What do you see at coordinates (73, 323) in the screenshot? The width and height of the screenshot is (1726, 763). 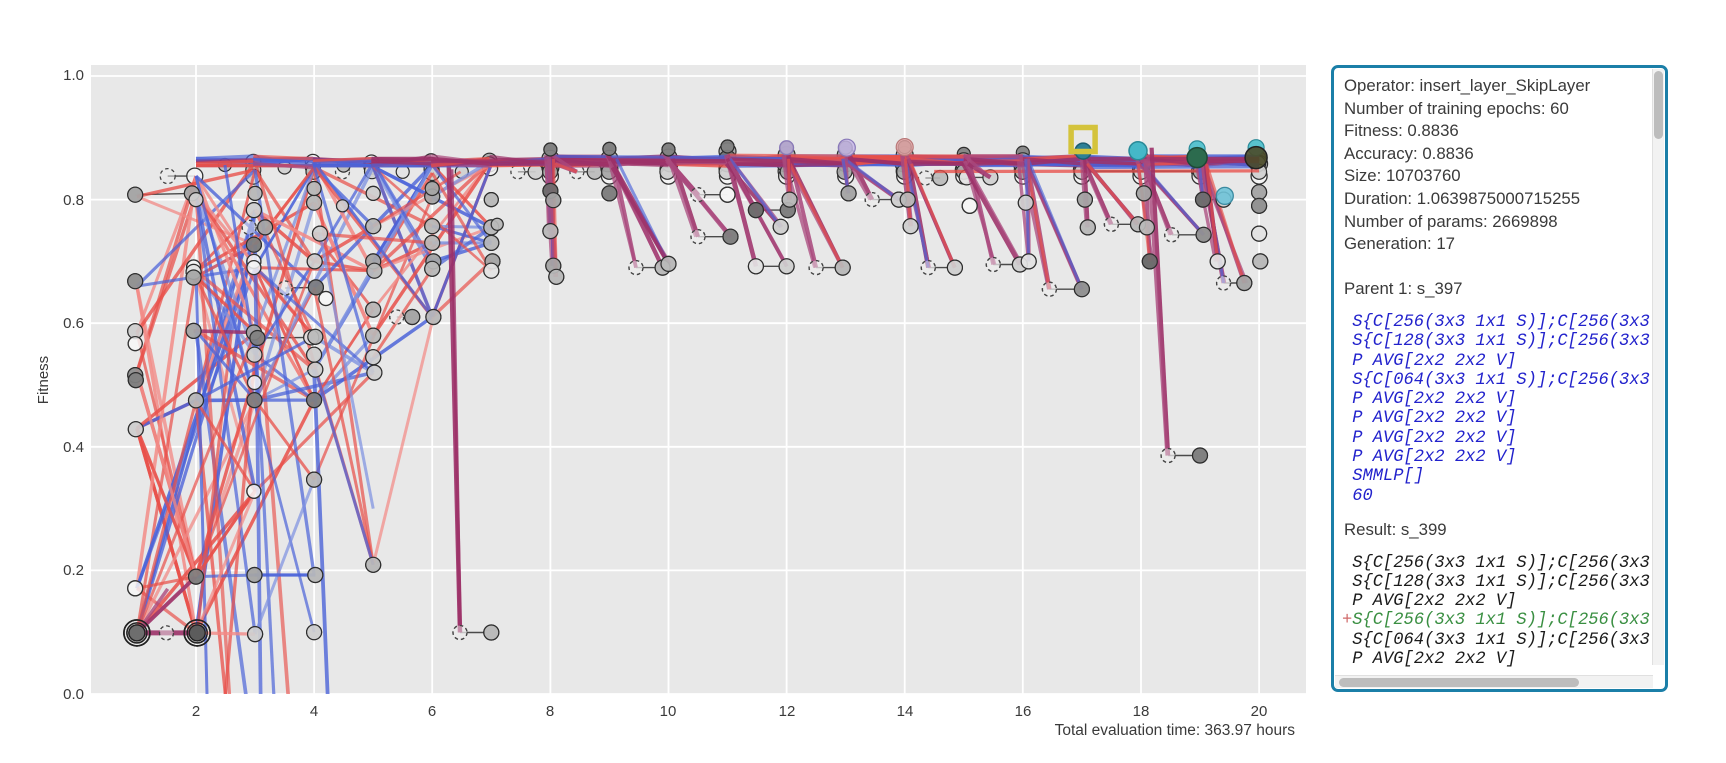 I see `svg-text: 0.6` at bounding box center [73, 323].